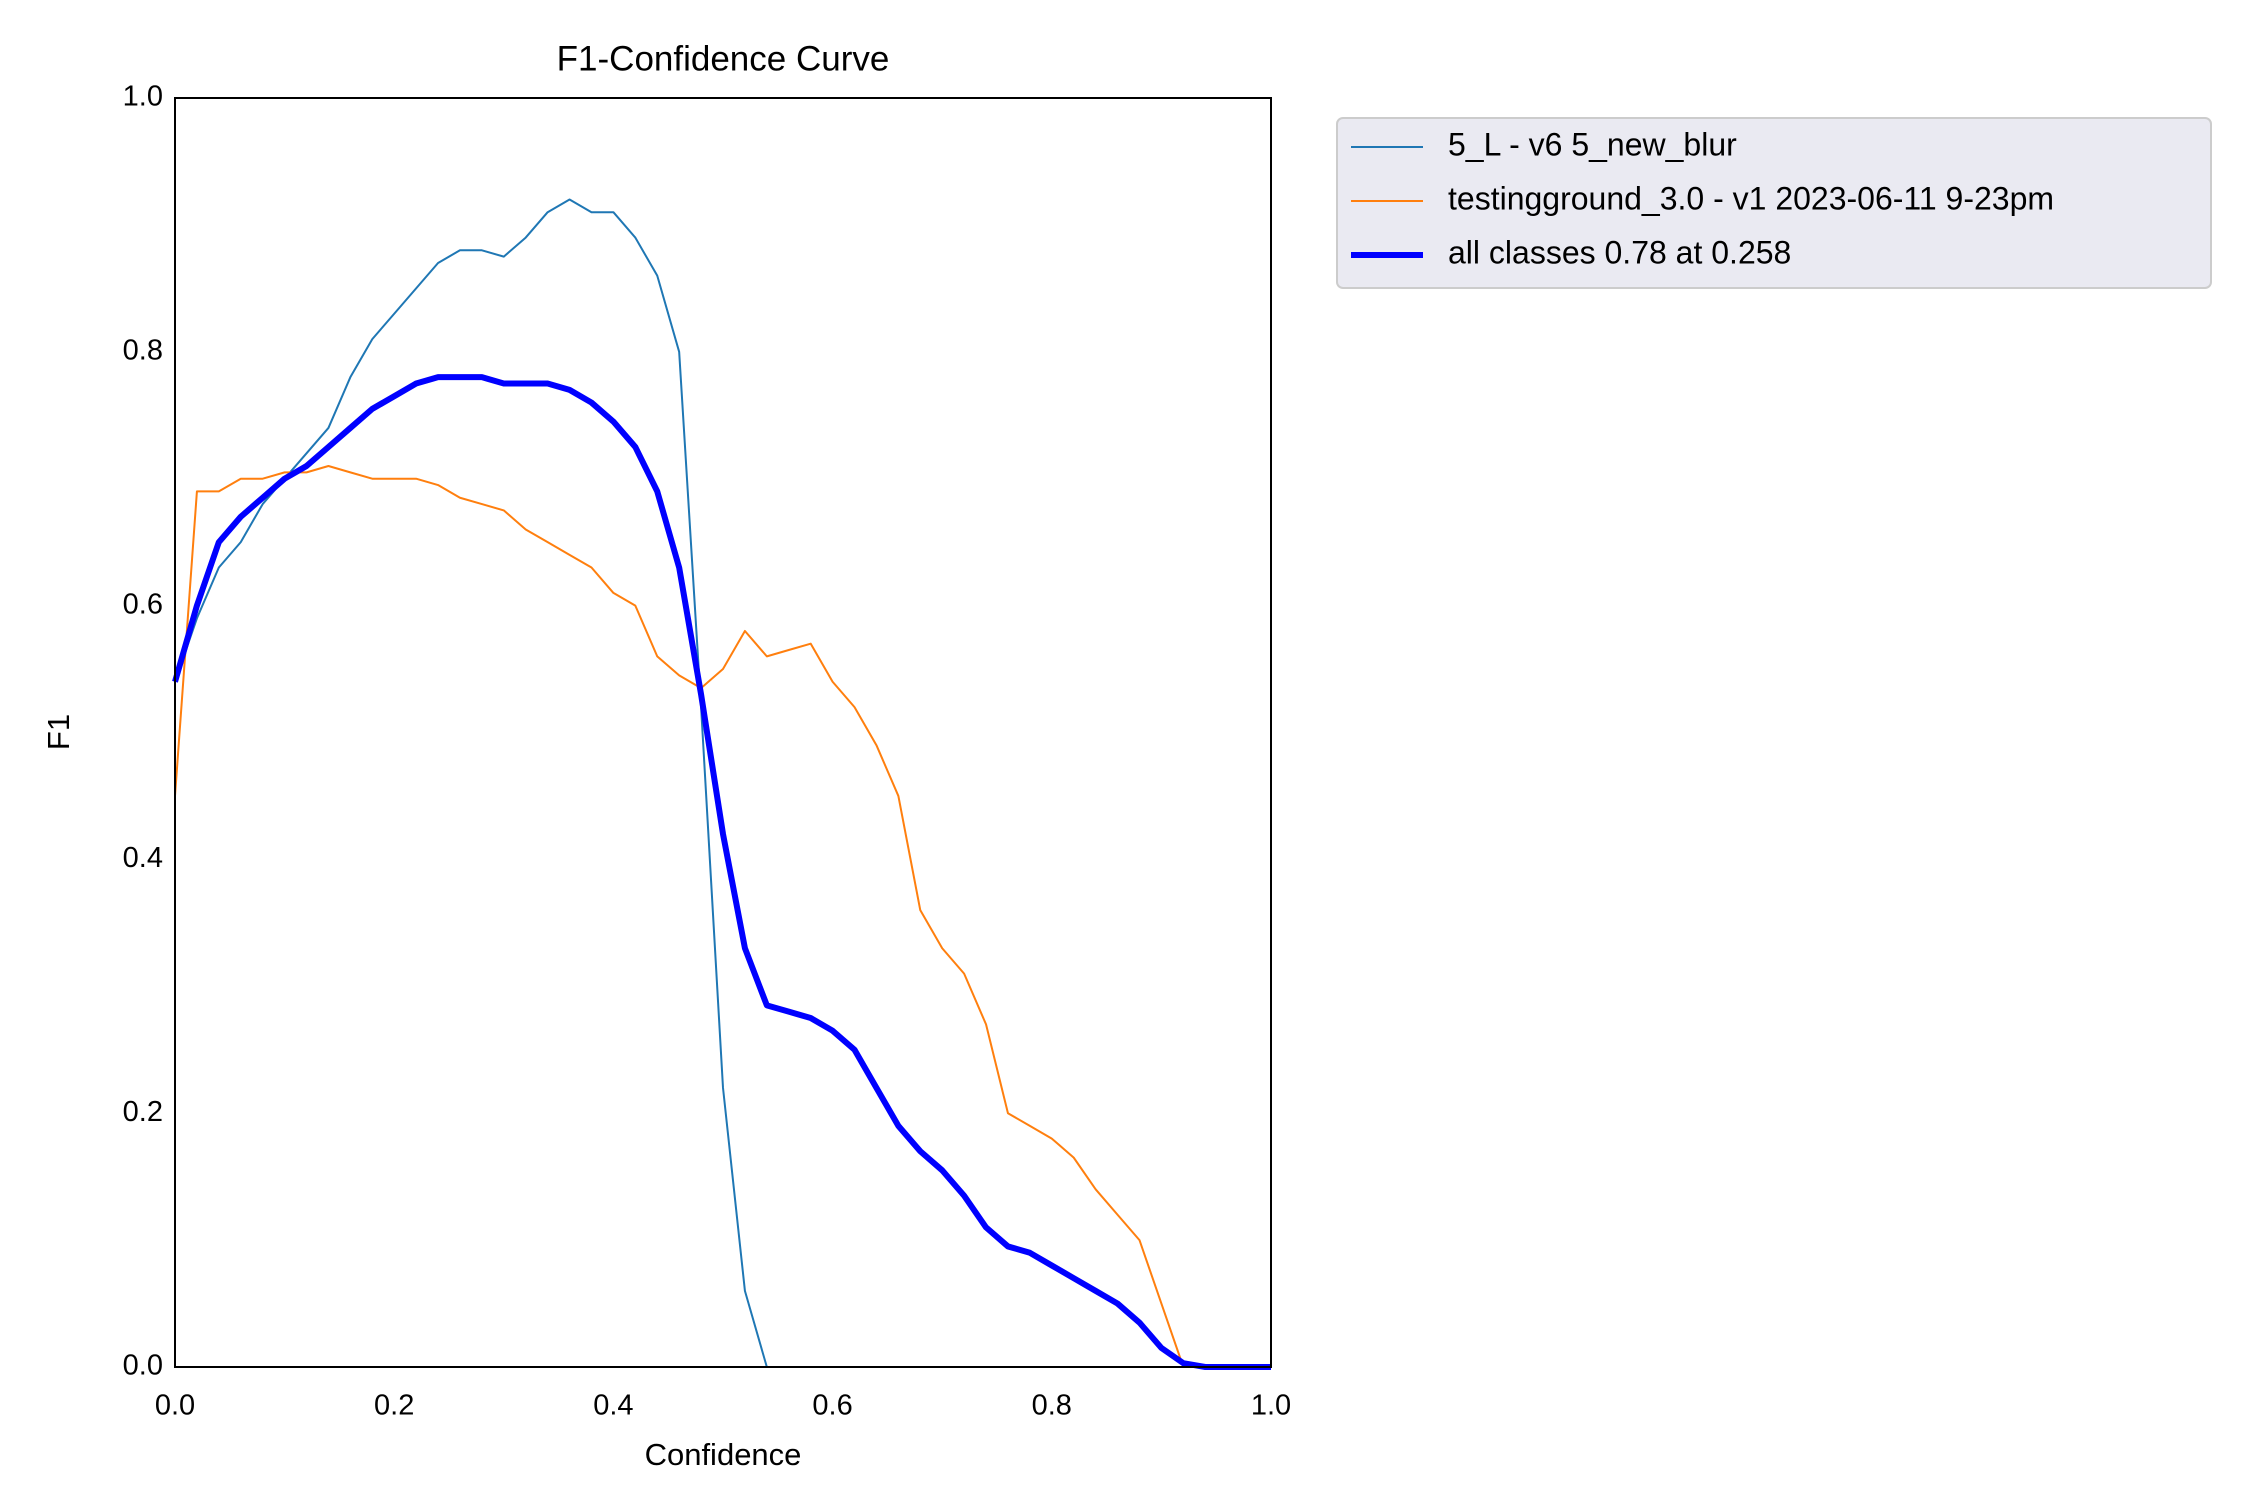 This screenshot has width=2250, height=1500. I want to click on x-tick-label: 0.4, so click(613, 1406).